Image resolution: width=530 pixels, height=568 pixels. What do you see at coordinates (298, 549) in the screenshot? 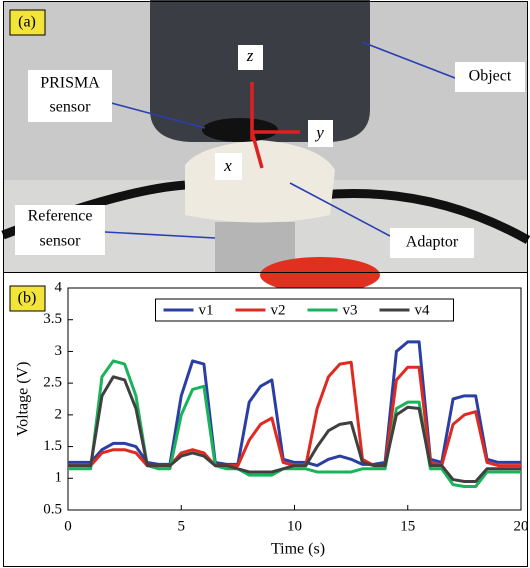
I see `x-axis-title: Time (s)` at bounding box center [298, 549].